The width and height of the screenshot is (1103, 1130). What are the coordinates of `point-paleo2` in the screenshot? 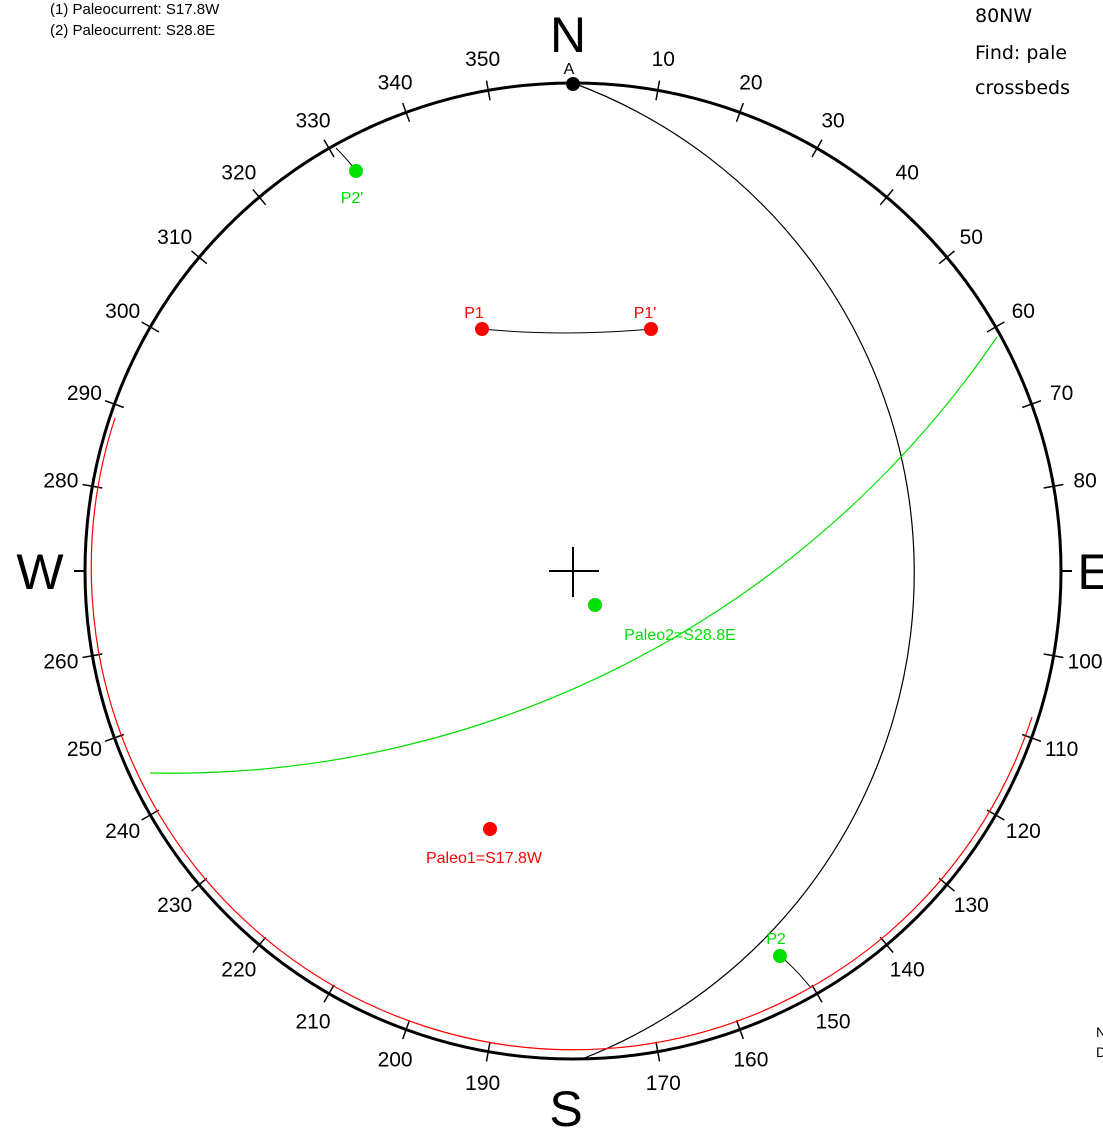 It's located at (595, 605).